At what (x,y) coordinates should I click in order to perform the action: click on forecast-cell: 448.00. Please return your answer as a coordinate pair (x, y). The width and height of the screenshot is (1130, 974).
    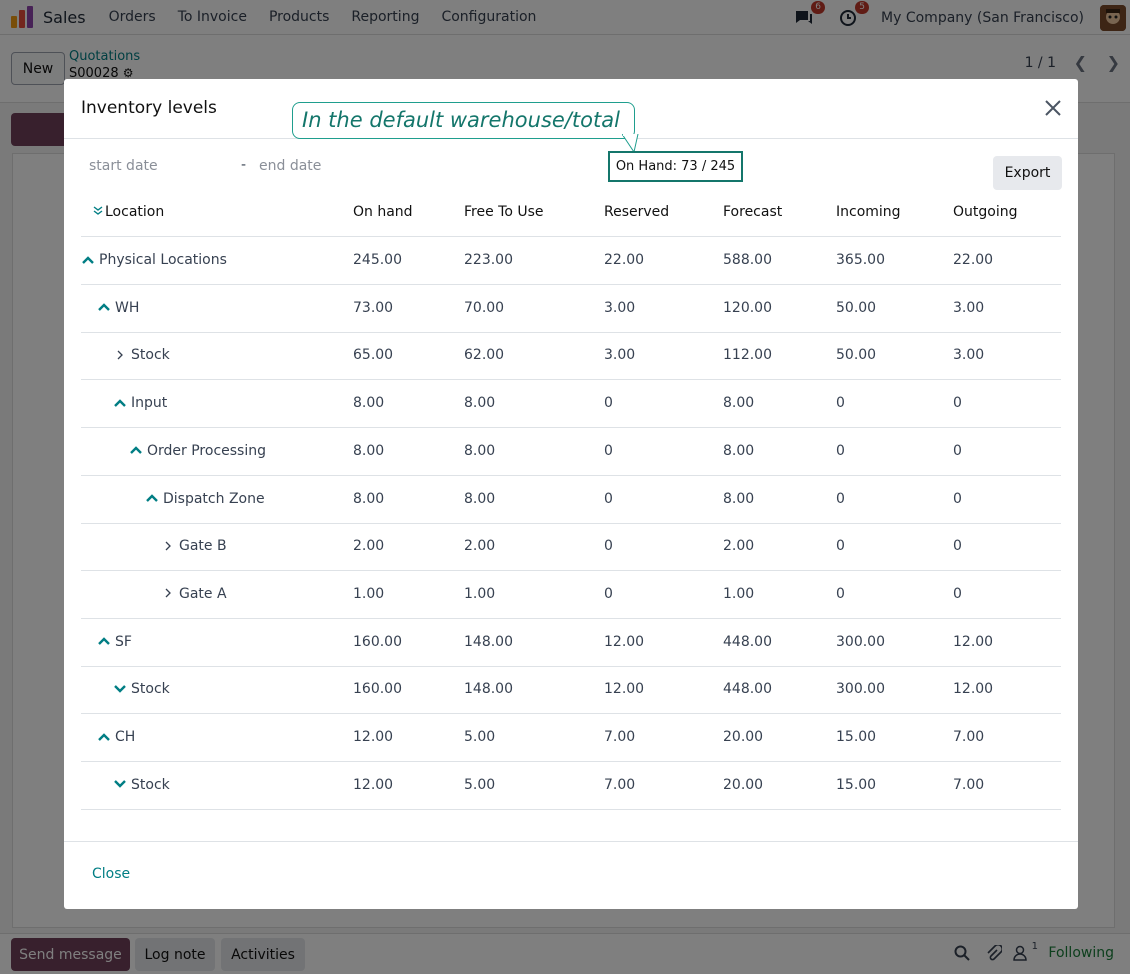
    Looking at the image, I should click on (747, 641).